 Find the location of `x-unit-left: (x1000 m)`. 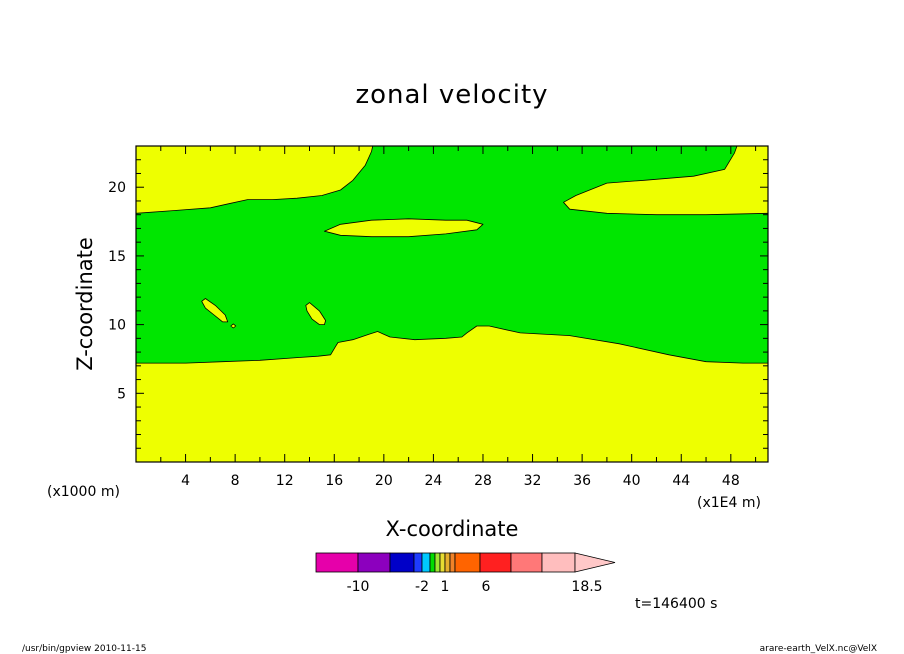

x-unit-left: (x1000 m) is located at coordinates (83, 492).